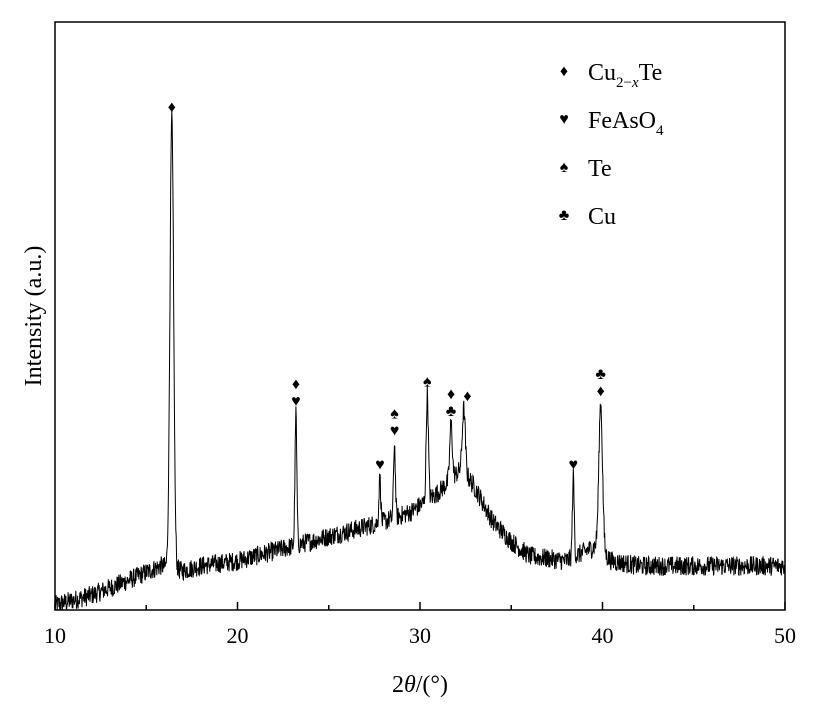 The width and height of the screenshot is (813, 718). Describe the element at coordinates (55, 635) in the screenshot. I see `x-tick-label: 10` at that location.